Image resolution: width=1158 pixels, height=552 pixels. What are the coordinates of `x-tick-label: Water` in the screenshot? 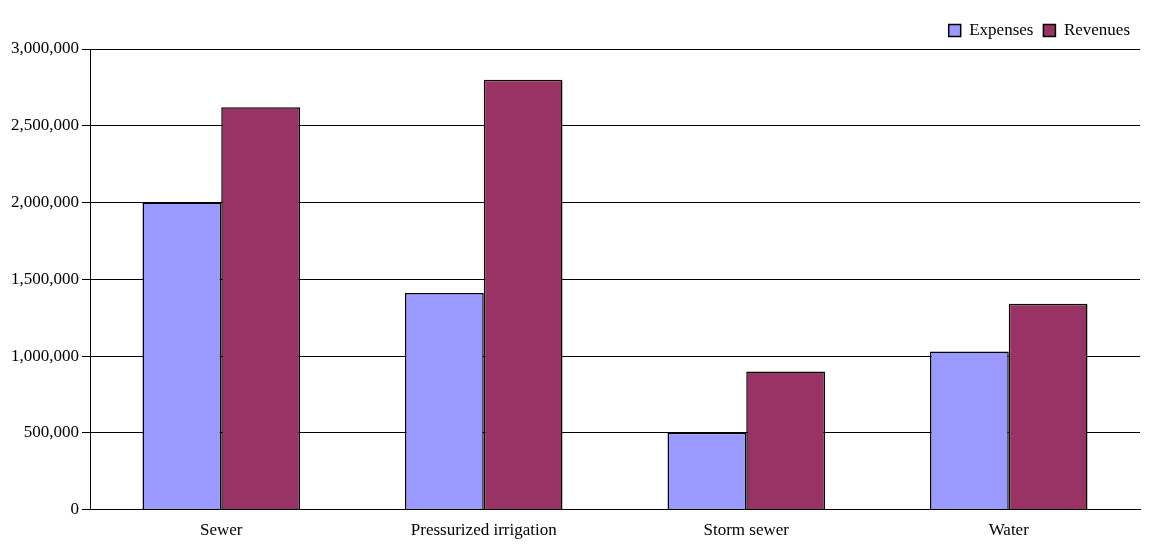 It's located at (1009, 530).